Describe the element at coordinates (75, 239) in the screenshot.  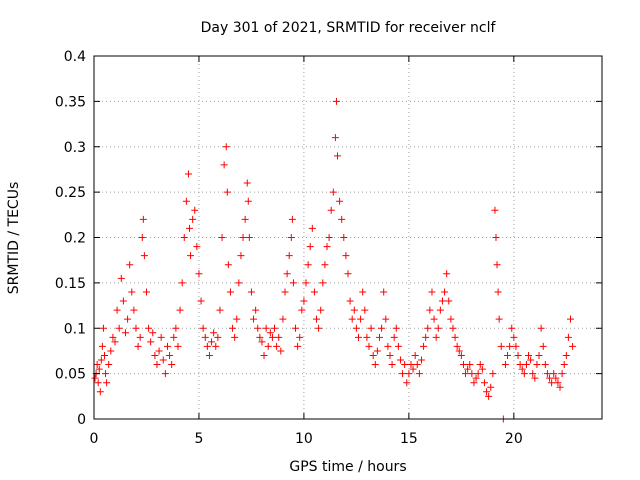
I see `y-tick-label: 0.2` at that location.